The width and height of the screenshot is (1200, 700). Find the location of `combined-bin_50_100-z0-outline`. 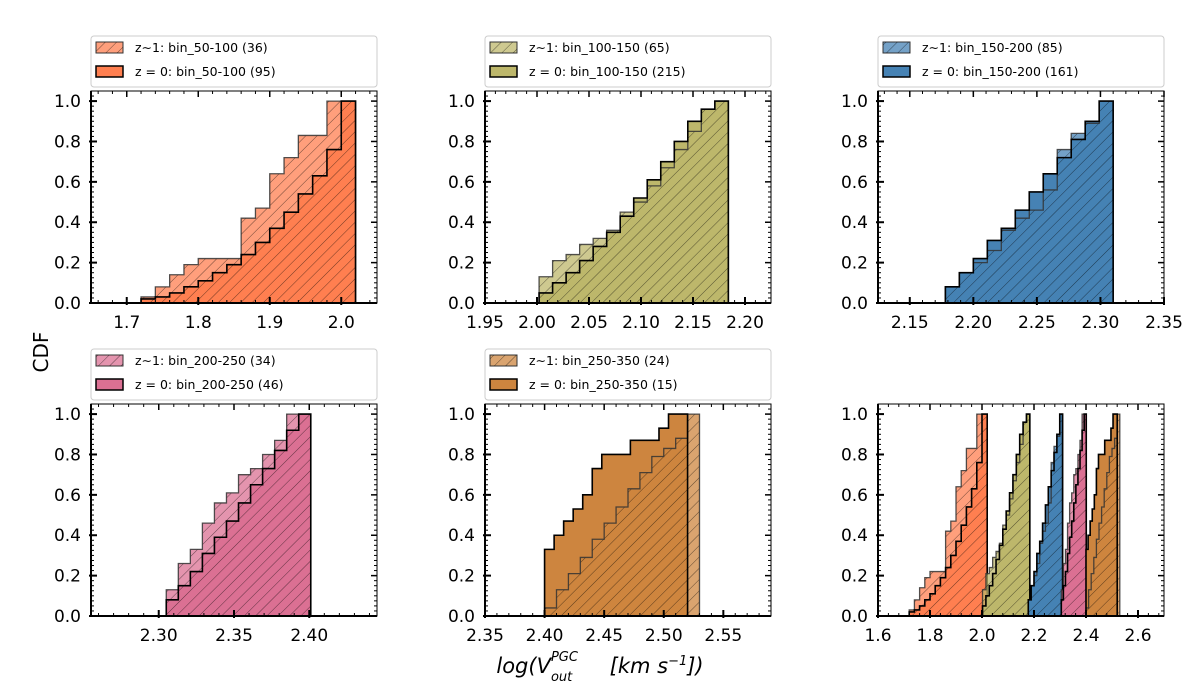

combined-bin_50_100-z0-outline is located at coordinates (948, 514).